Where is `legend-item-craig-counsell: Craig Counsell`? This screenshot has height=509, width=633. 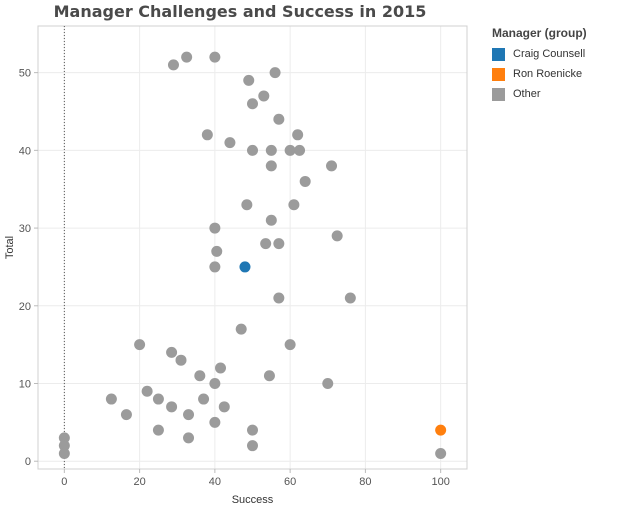
legend-item-craig-counsell: Craig Counsell is located at coordinates (539, 54).